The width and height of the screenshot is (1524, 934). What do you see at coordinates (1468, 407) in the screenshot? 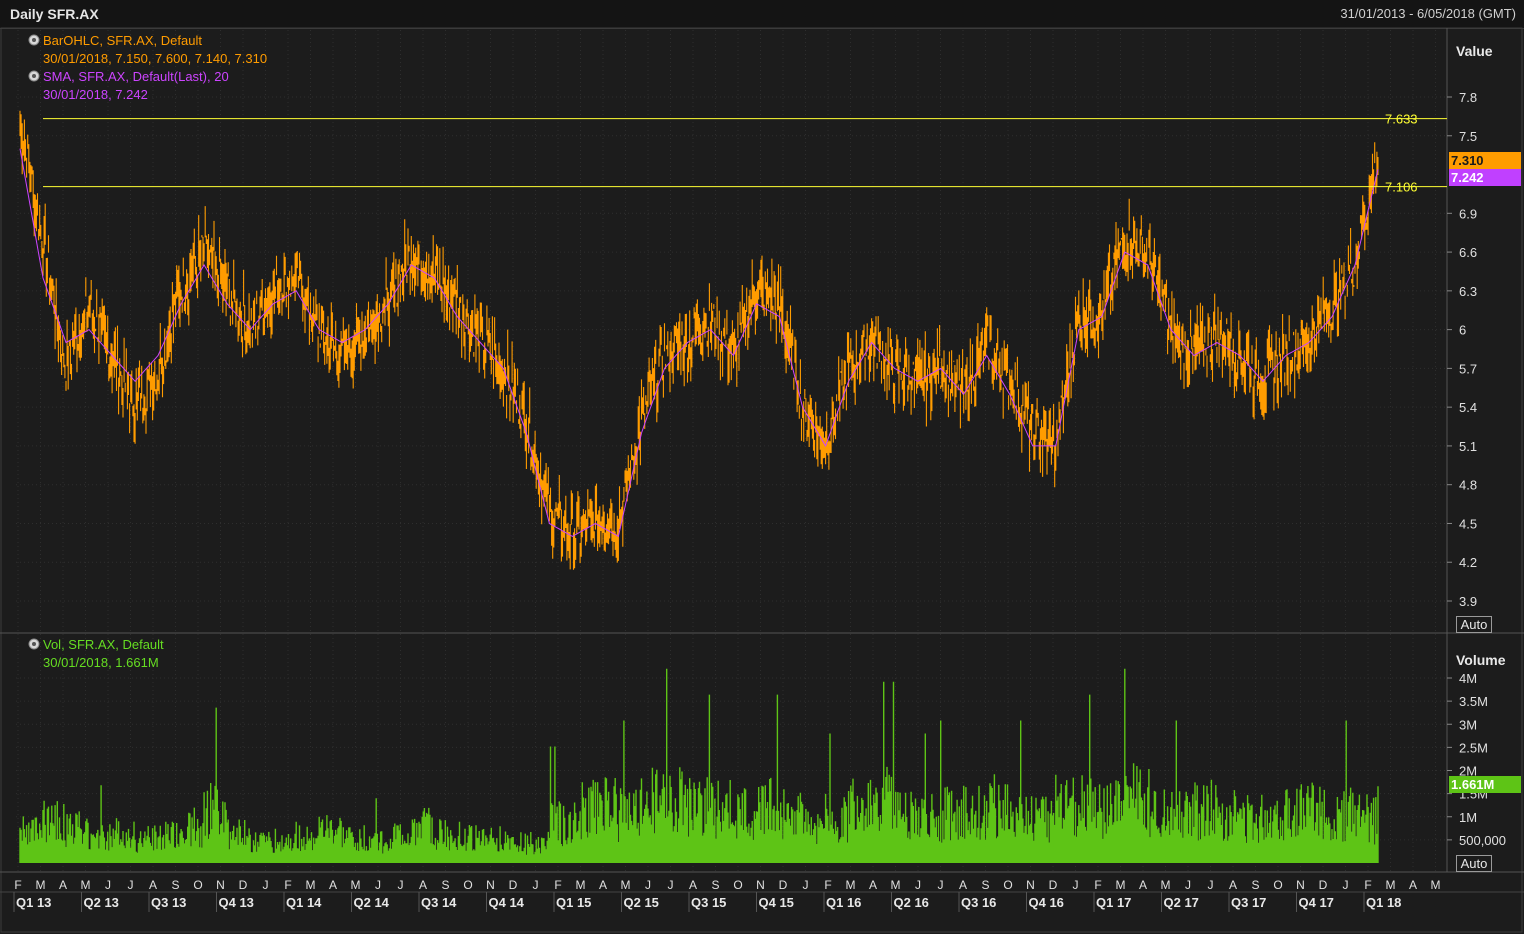
I see `price-tick-label: 5.4` at bounding box center [1468, 407].